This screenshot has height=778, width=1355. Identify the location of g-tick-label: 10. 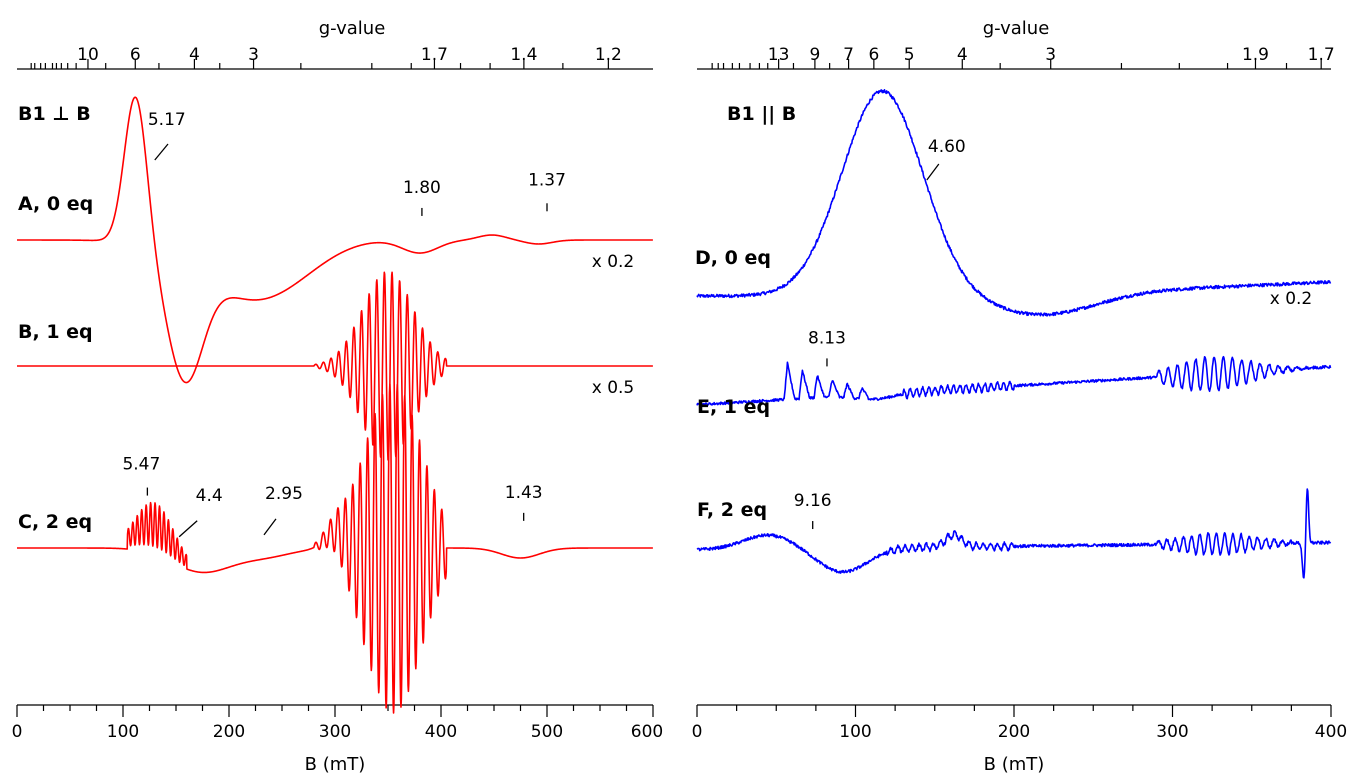
(88, 55).